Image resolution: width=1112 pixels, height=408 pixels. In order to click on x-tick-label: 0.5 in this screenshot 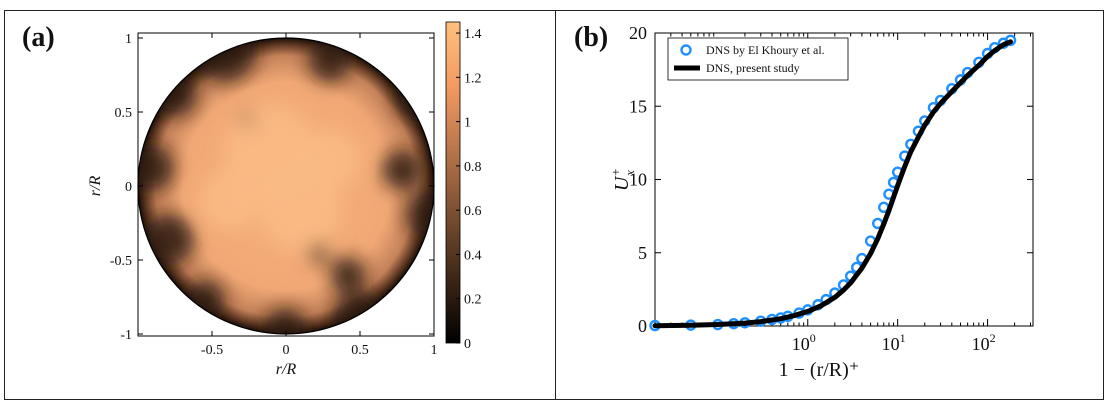, I will do `click(360, 350)`.